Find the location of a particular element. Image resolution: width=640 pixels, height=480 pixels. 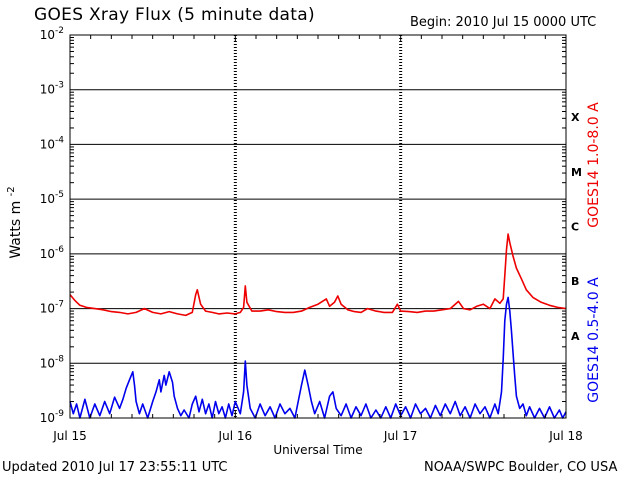

y-axis-label: Watts m -2 is located at coordinates (15, 222).